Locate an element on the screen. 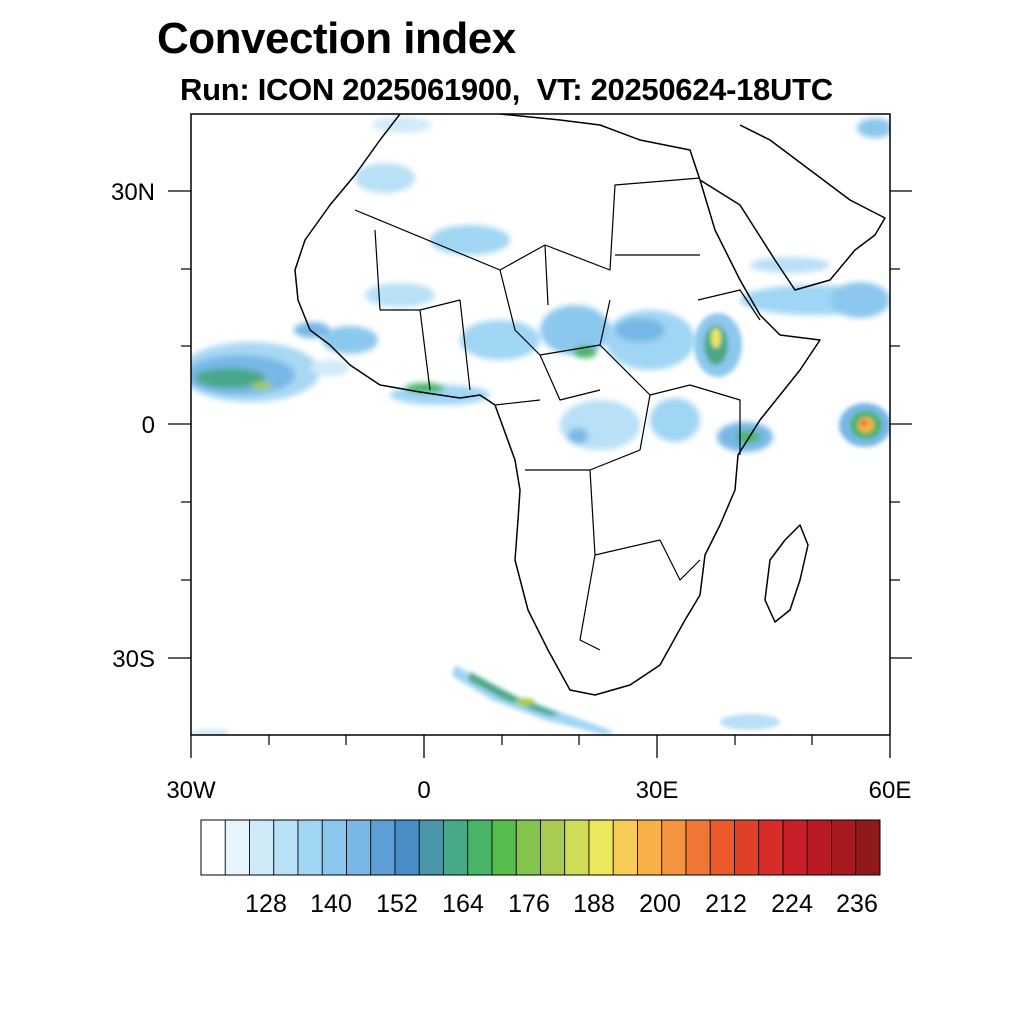 The image size is (1024, 1024). y-tick-label: 30S is located at coordinates (133, 659).